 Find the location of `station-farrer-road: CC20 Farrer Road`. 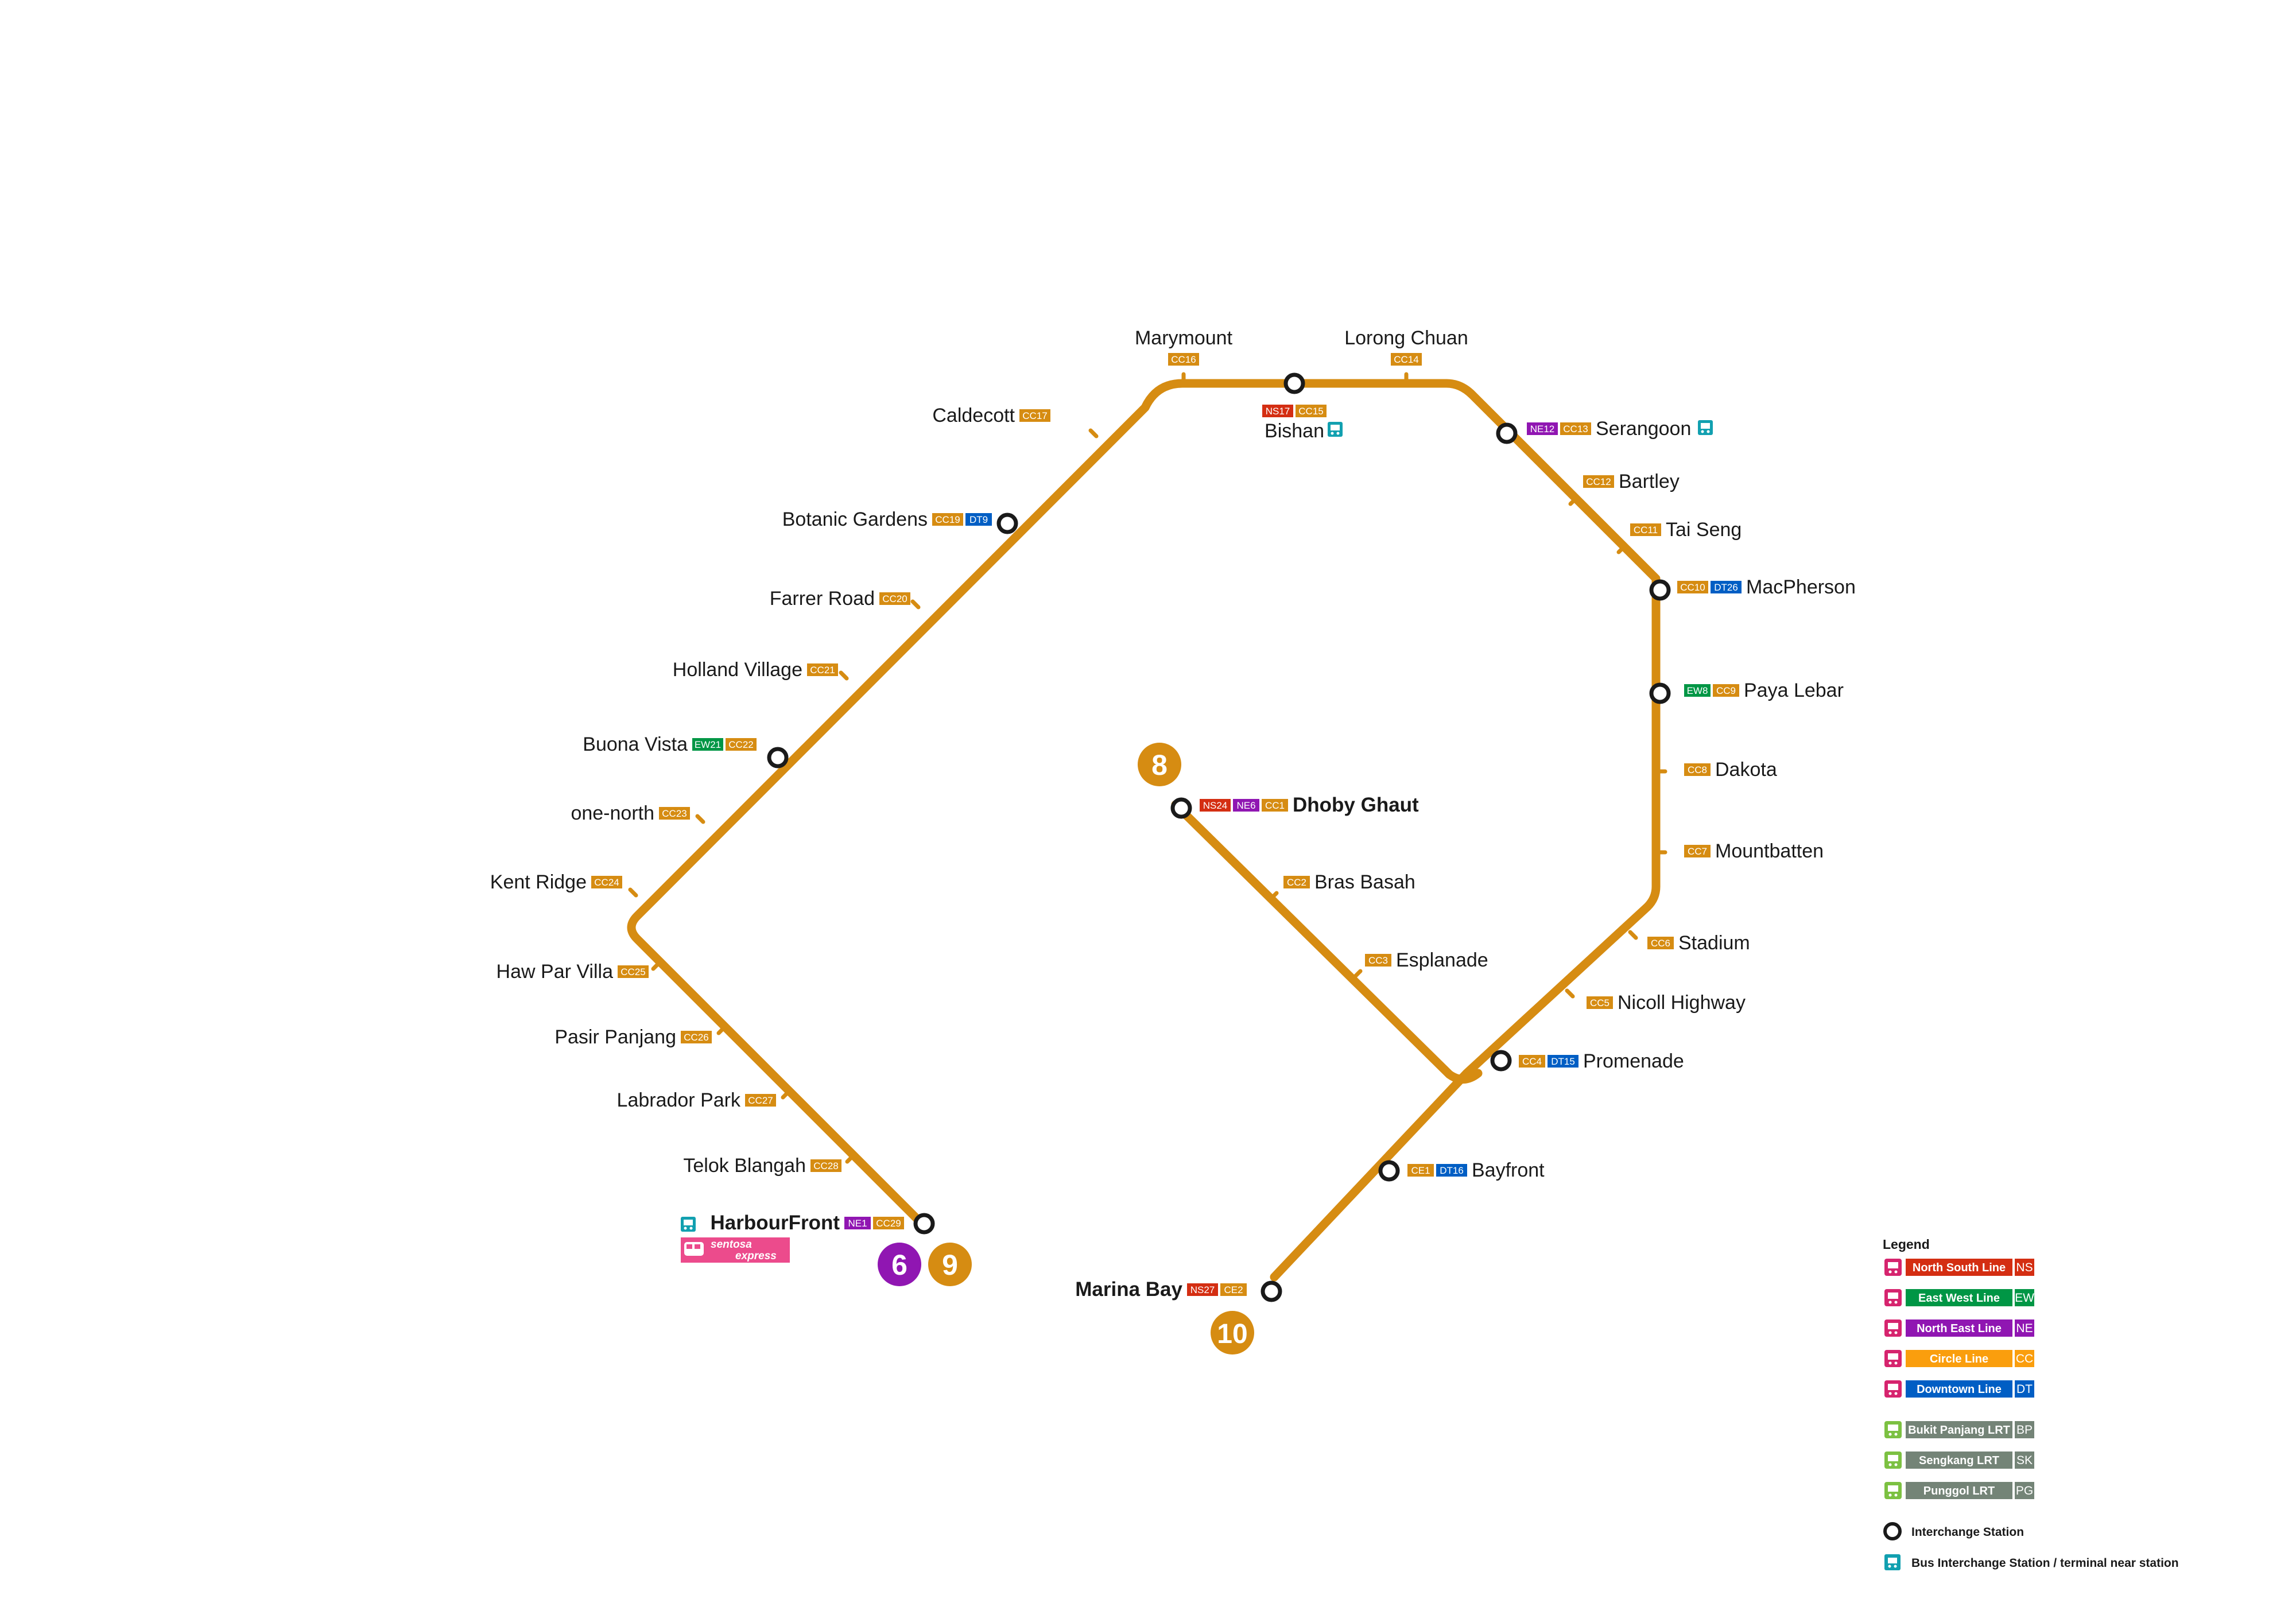

station-farrer-road: CC20 Farrer Road is located at coordinates (840, 599).